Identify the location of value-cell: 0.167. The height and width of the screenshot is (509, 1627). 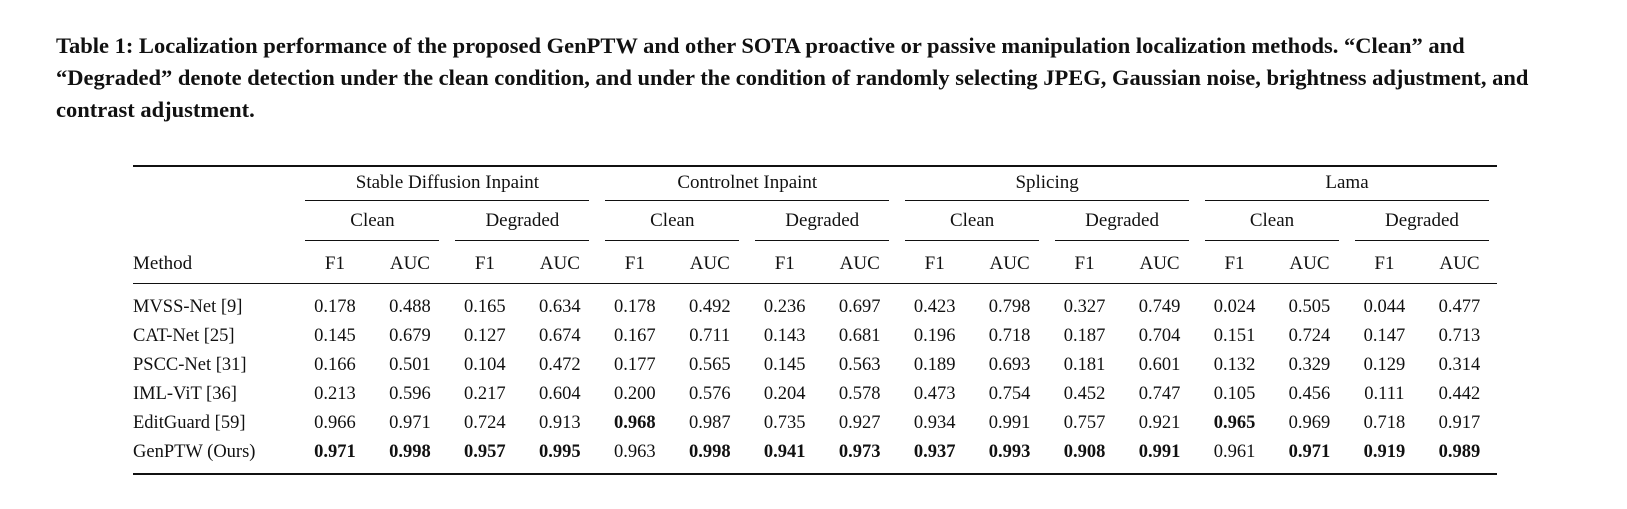
(635, 336).